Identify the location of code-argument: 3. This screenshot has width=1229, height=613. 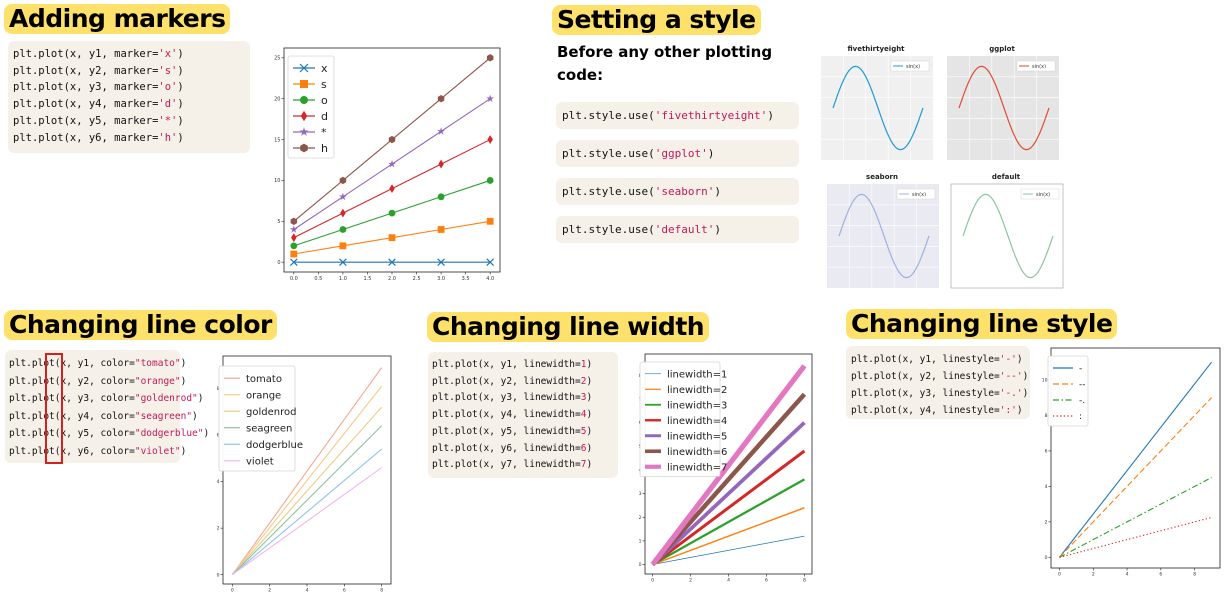
(583, 398).